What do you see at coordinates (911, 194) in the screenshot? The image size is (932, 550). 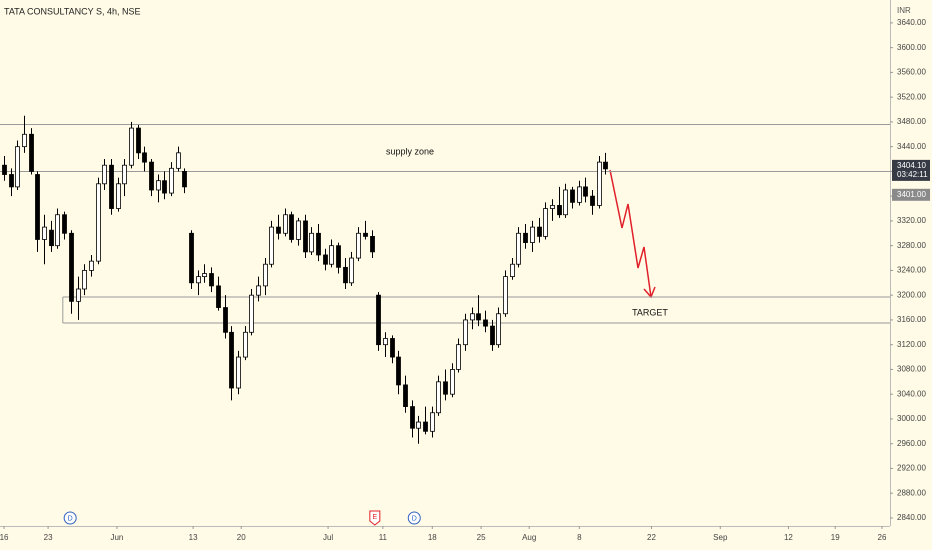 I see `level-label: 3401.00` at bounding box center [911, 194].